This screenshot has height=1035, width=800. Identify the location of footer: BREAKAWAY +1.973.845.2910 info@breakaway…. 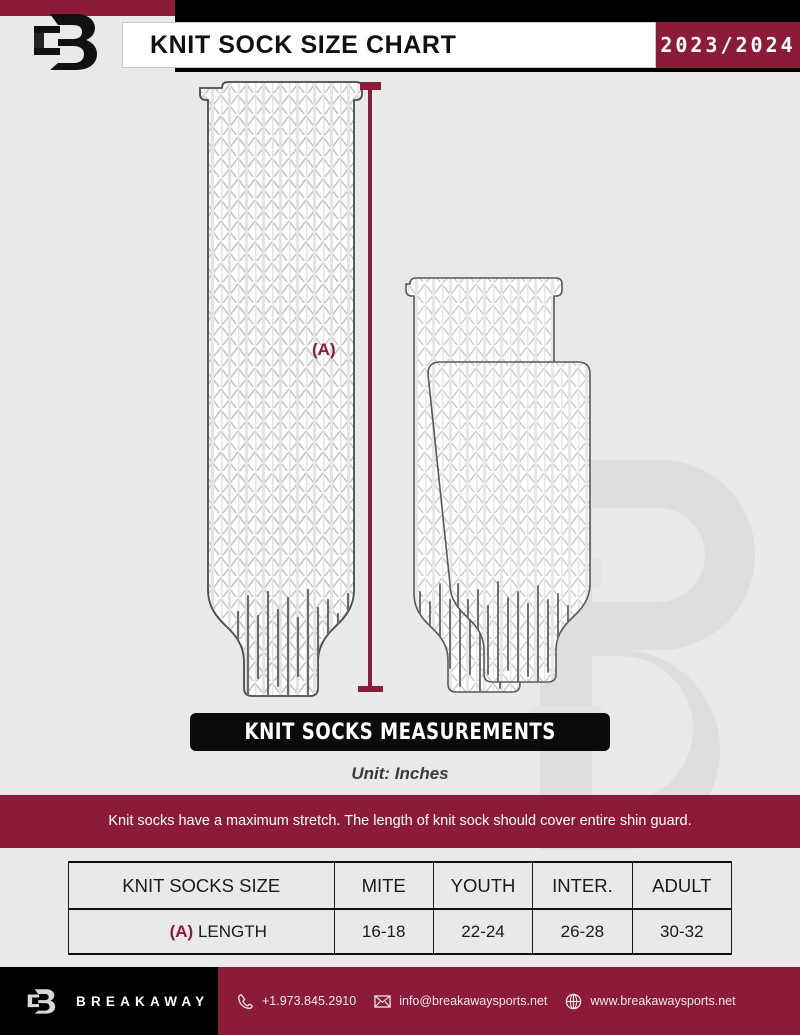
(400, 1001).